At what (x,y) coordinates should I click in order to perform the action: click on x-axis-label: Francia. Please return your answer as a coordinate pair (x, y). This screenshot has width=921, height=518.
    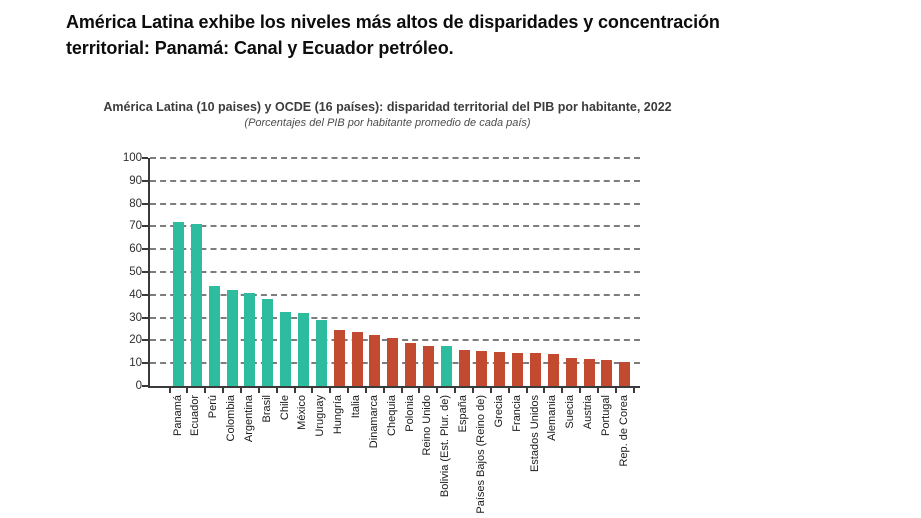
    Looking at the image, I should click on (516, 413).